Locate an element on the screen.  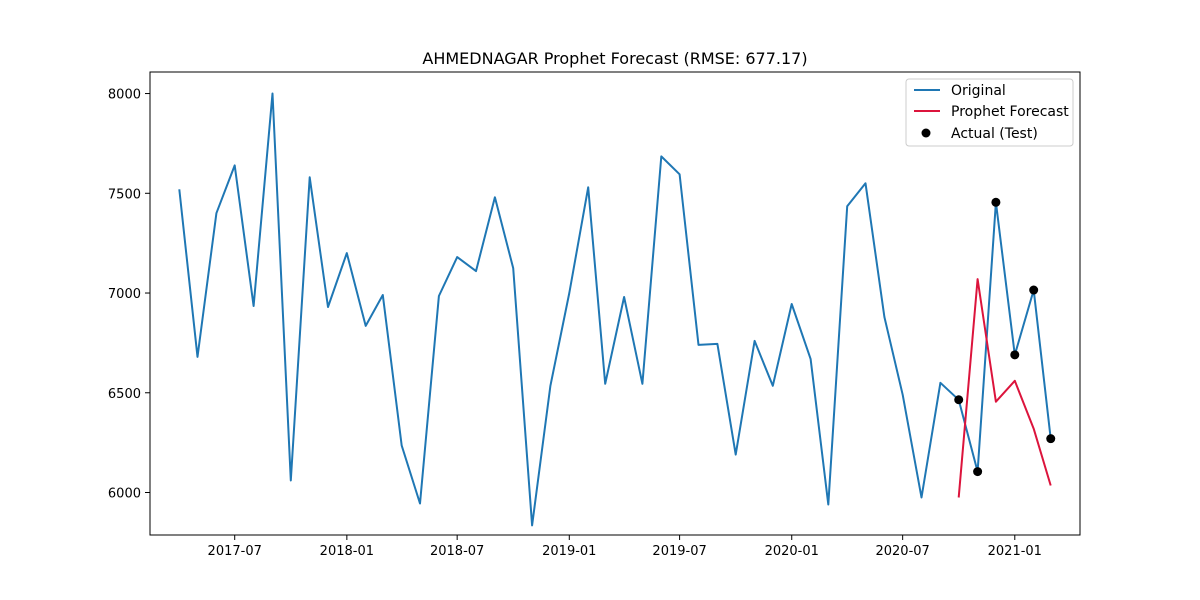
legend-original-label: Original is located at coordinates (978, 91).